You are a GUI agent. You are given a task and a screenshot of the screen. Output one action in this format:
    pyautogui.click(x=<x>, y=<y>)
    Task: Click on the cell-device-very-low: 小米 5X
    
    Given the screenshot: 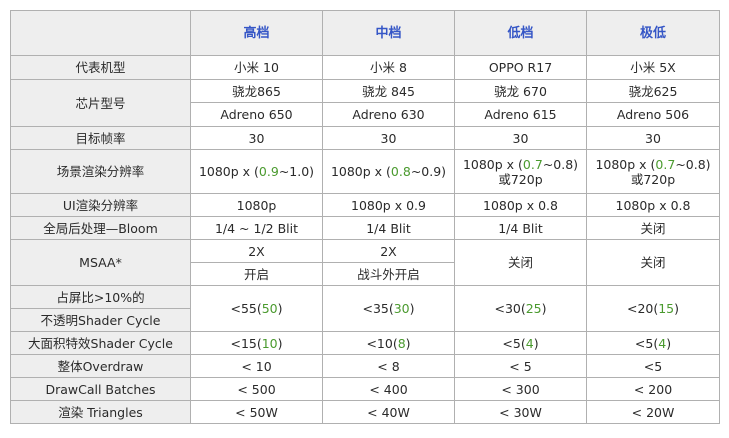 What is the action you would take?
    pyautogui.click(x=653, y=67)
    